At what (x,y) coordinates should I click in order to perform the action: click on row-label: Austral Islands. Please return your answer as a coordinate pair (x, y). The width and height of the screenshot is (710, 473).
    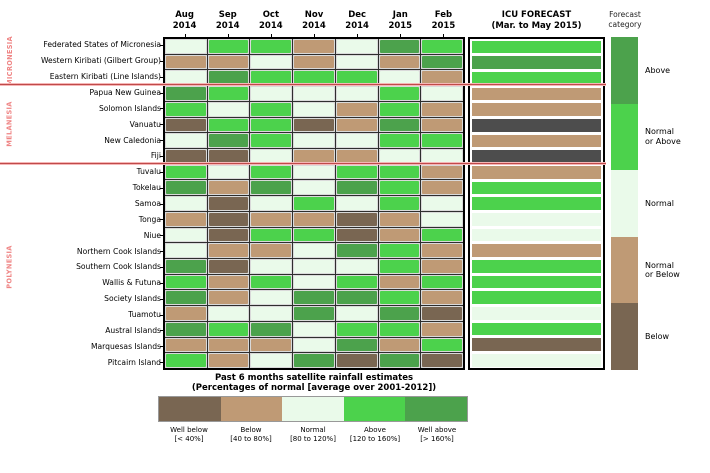
    Looking at the image, I should click on (133, 330).